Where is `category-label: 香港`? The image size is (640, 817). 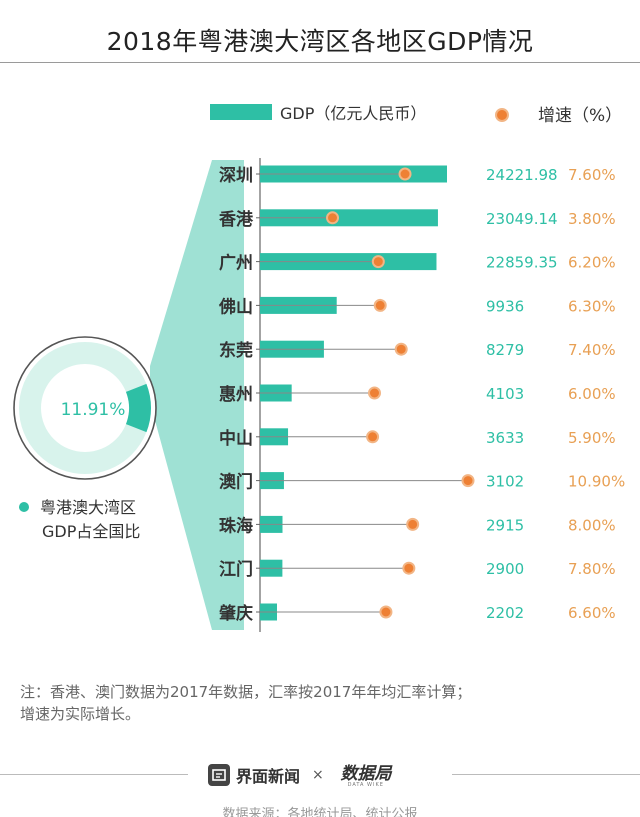 category-label: 香港 is located at coordinates (236, 219).